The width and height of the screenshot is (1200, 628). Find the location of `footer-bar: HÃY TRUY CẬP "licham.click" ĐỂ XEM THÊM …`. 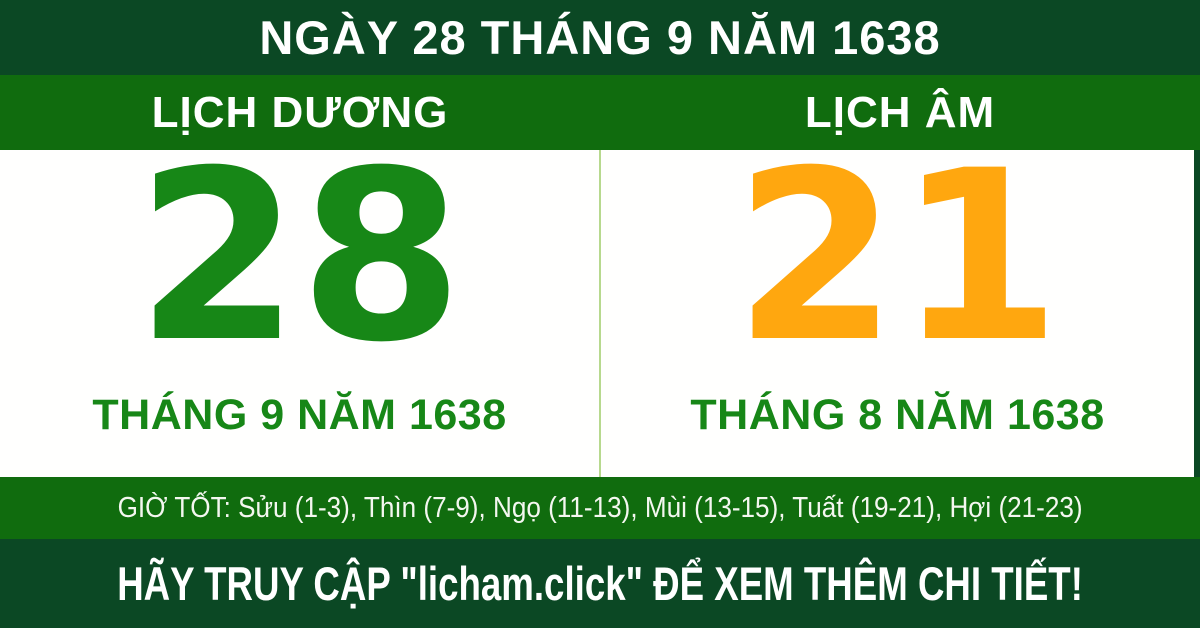

footer-bar: HÃY TRUY CẬP "licham.click" ĐỂ XEM THÊM … is located at coordinates (600, 583).